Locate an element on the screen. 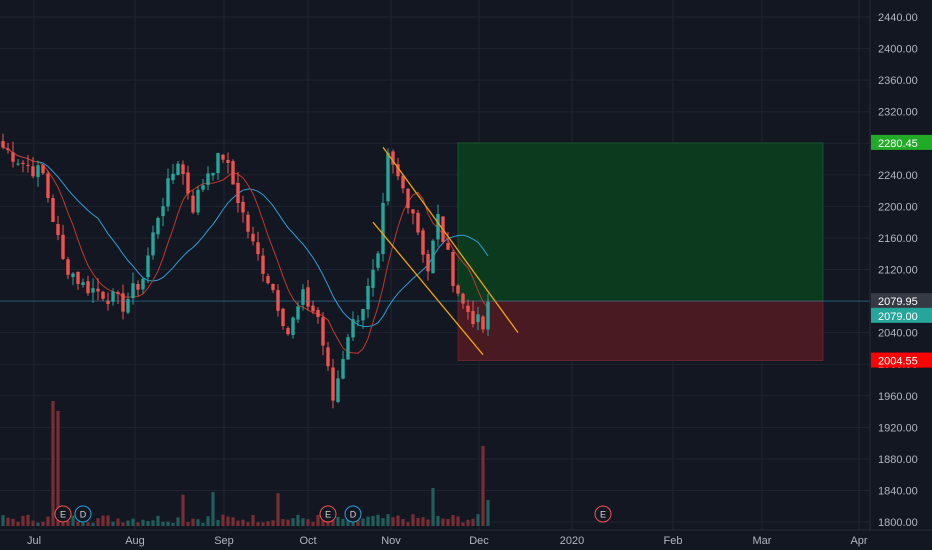 The width and height of the screenshot is (932, 550). time-axis: Jul Aug Sep Oct Nov Dec 2020 Feb Mar Apr is located at coordinates (447, 541).